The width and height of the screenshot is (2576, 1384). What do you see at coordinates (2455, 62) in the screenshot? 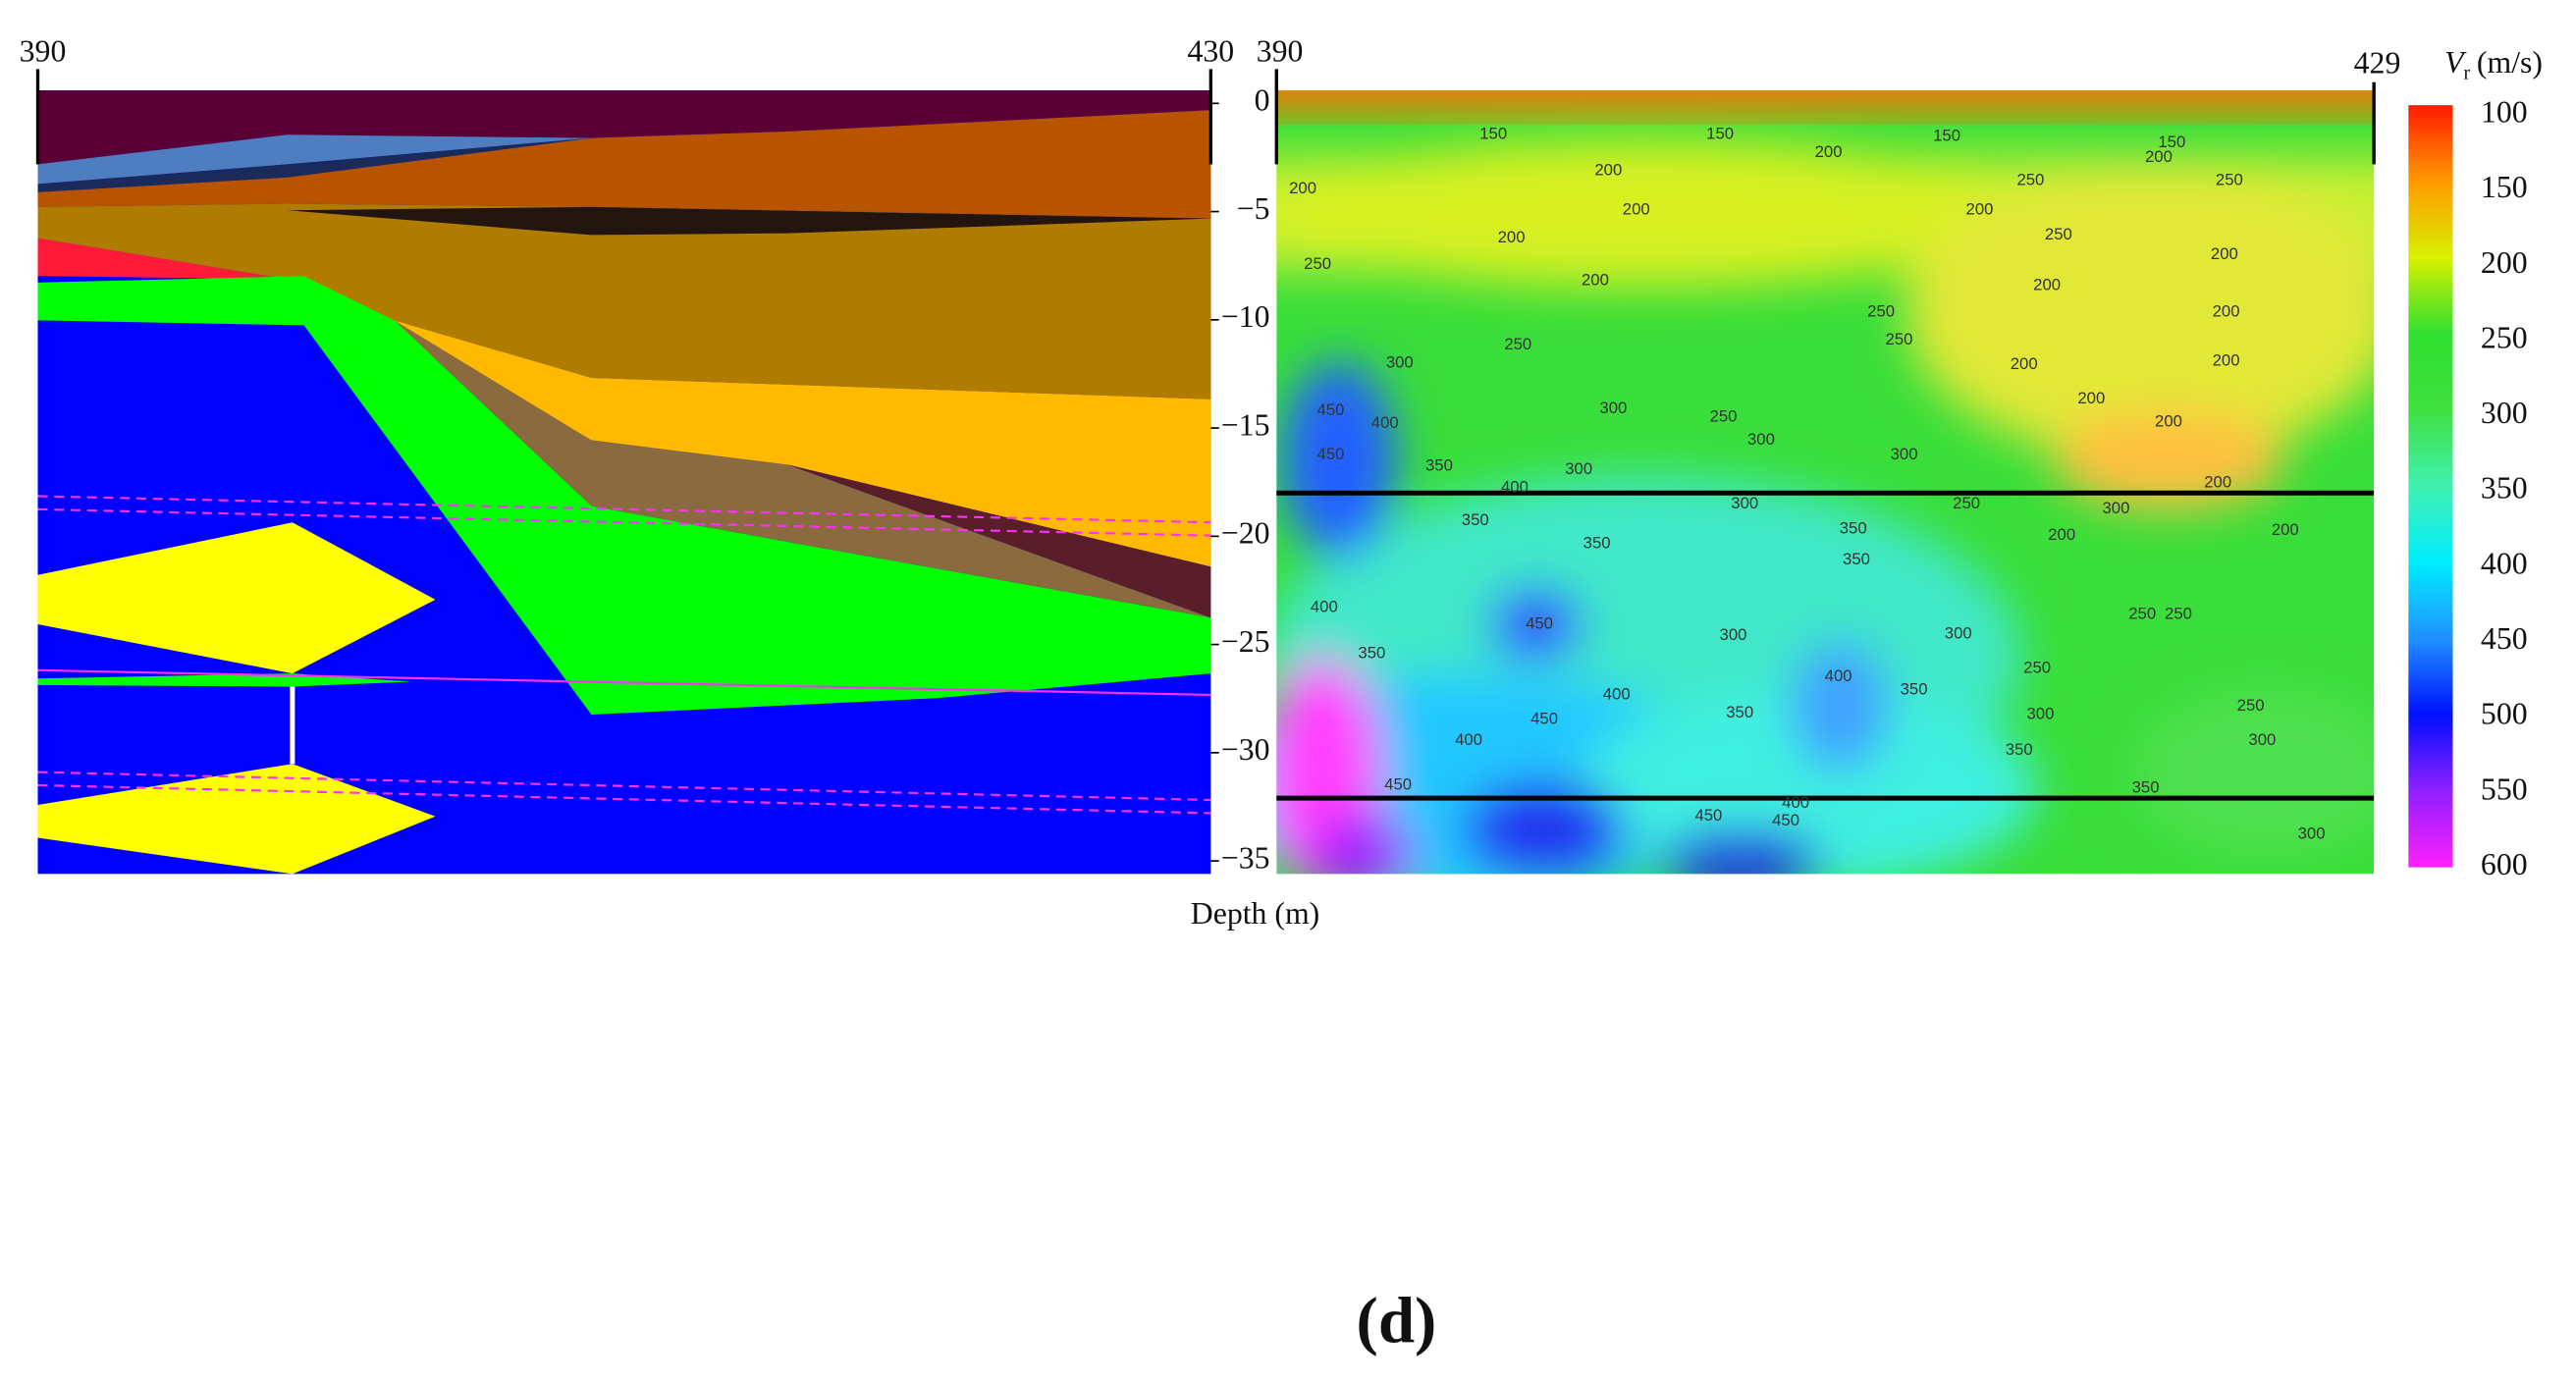
I see `colorbar-symbol: V` at bounding box center [2455, 62].